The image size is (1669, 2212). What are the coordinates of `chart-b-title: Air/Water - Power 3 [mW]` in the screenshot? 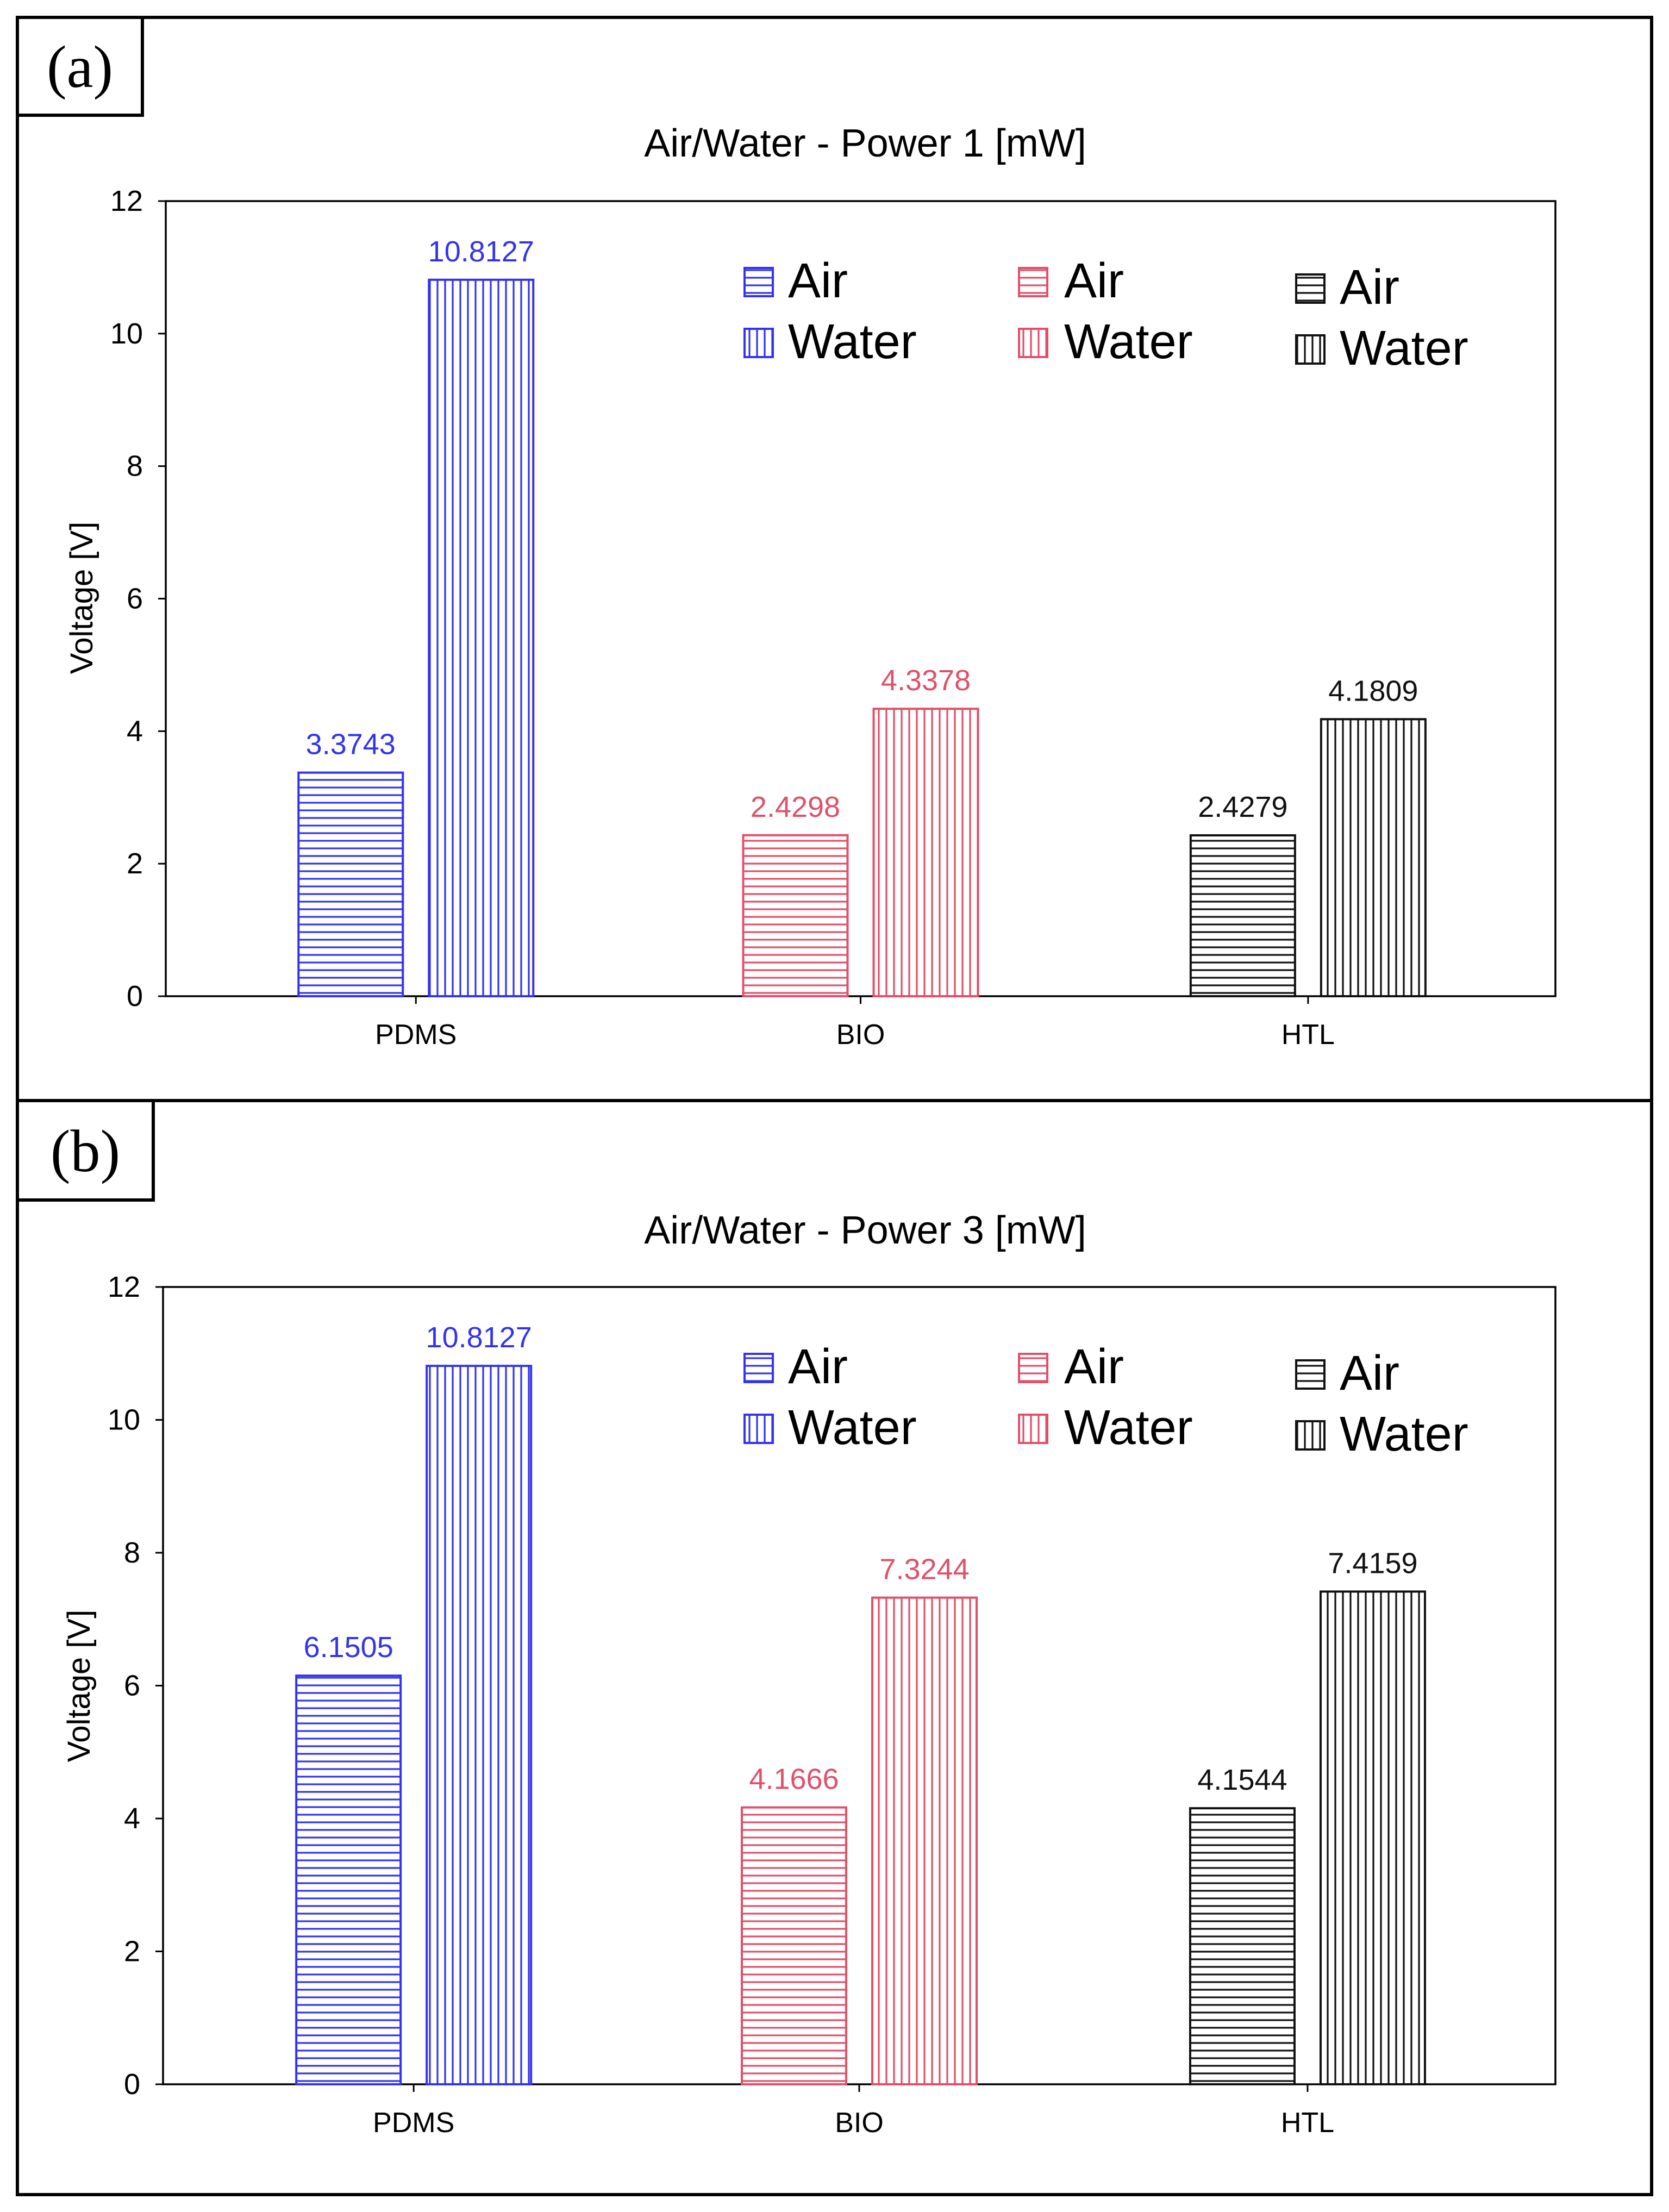 It's located at (865, 1230).